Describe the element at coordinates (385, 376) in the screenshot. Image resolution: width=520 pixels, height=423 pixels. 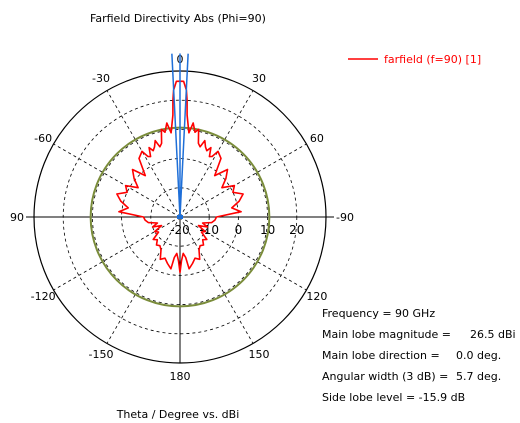
I see `info-label: Angular width (3 dB) =` at that location.